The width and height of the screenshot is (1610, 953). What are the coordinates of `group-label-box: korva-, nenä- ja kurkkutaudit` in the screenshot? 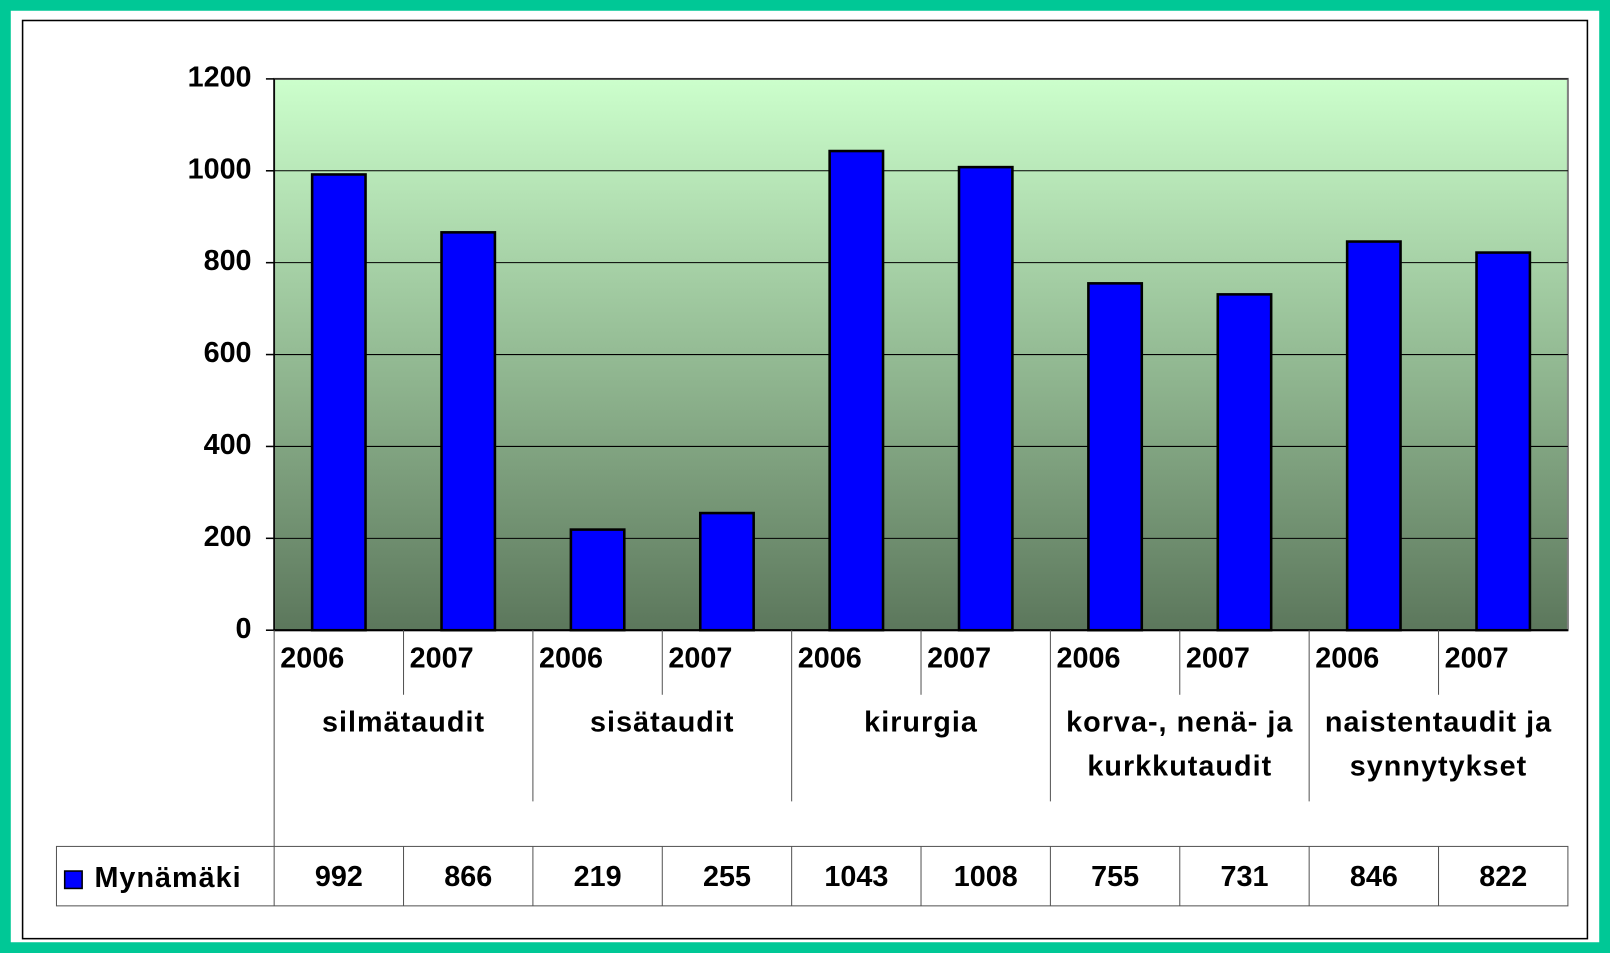 It's located at (1180, 744).